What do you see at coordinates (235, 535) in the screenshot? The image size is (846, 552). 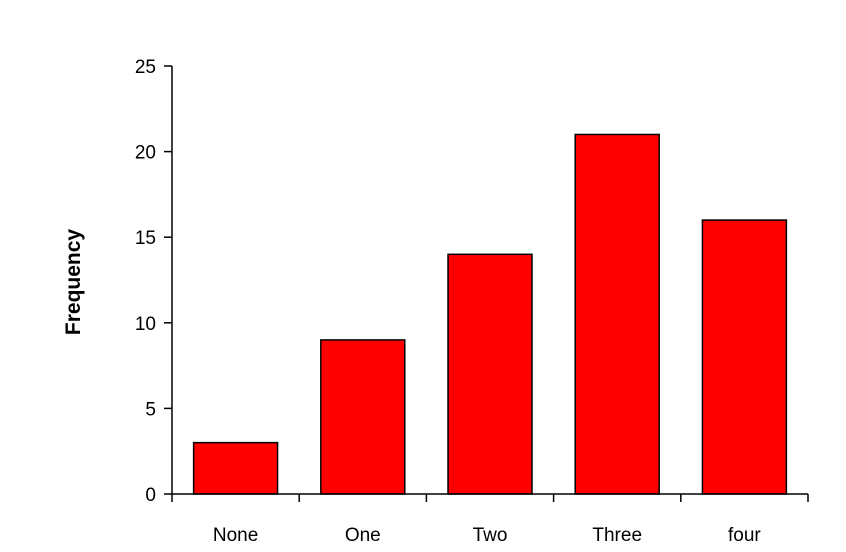 I see `x-tick-label: None` at bounding box center [235, 535].